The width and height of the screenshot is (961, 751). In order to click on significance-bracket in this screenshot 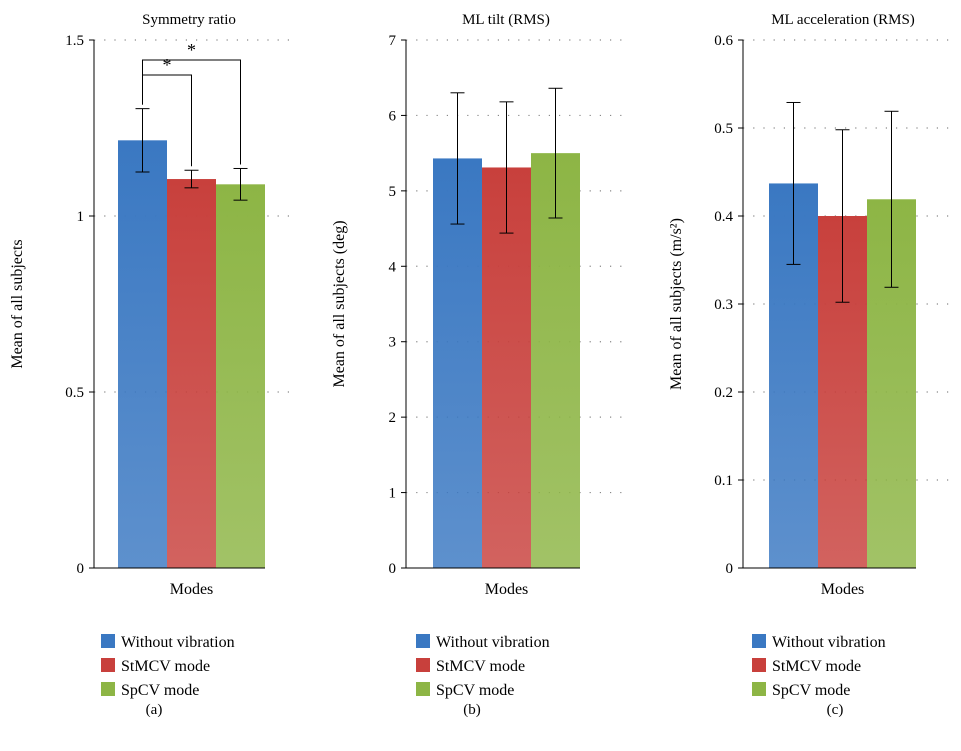, I will do `click(191, 112)`.